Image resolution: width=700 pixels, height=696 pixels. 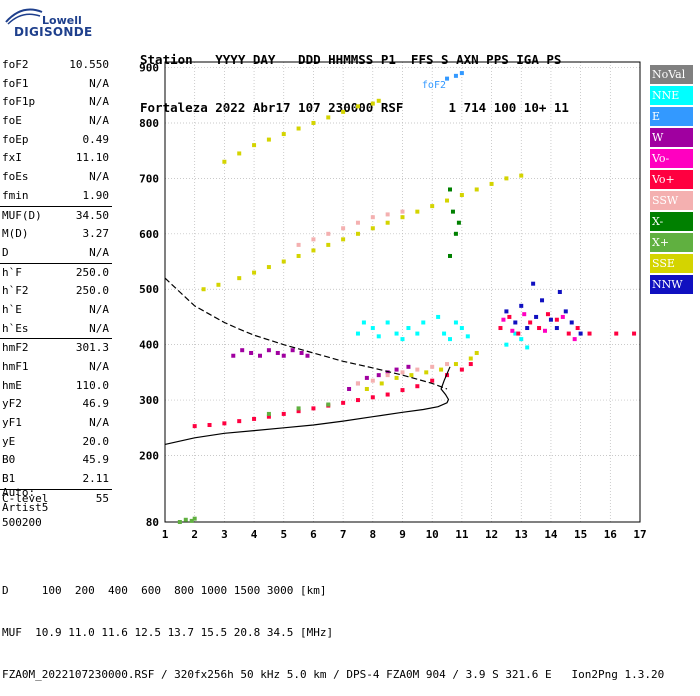 I want to click on legend-item-x-: X+, so click(x=671, y=242).